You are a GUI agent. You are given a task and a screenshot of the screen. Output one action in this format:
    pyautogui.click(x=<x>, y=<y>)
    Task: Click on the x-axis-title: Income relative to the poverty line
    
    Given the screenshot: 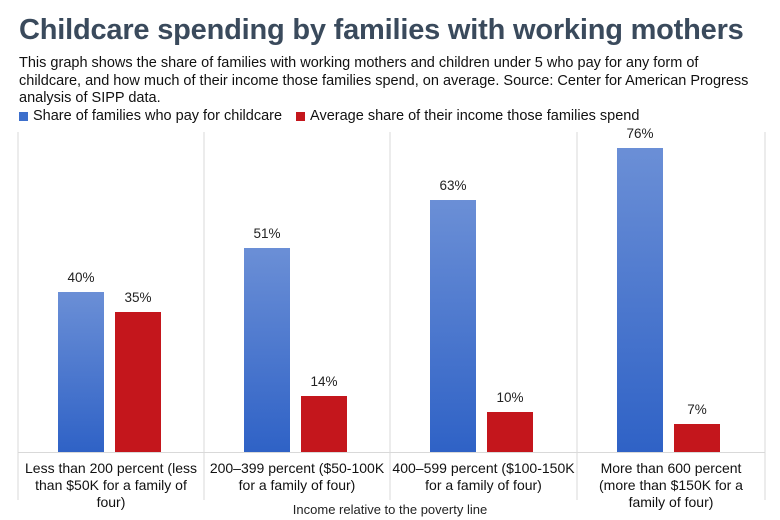 What is the action you would take?
    pyautogui.click(x=390, y=509)
    